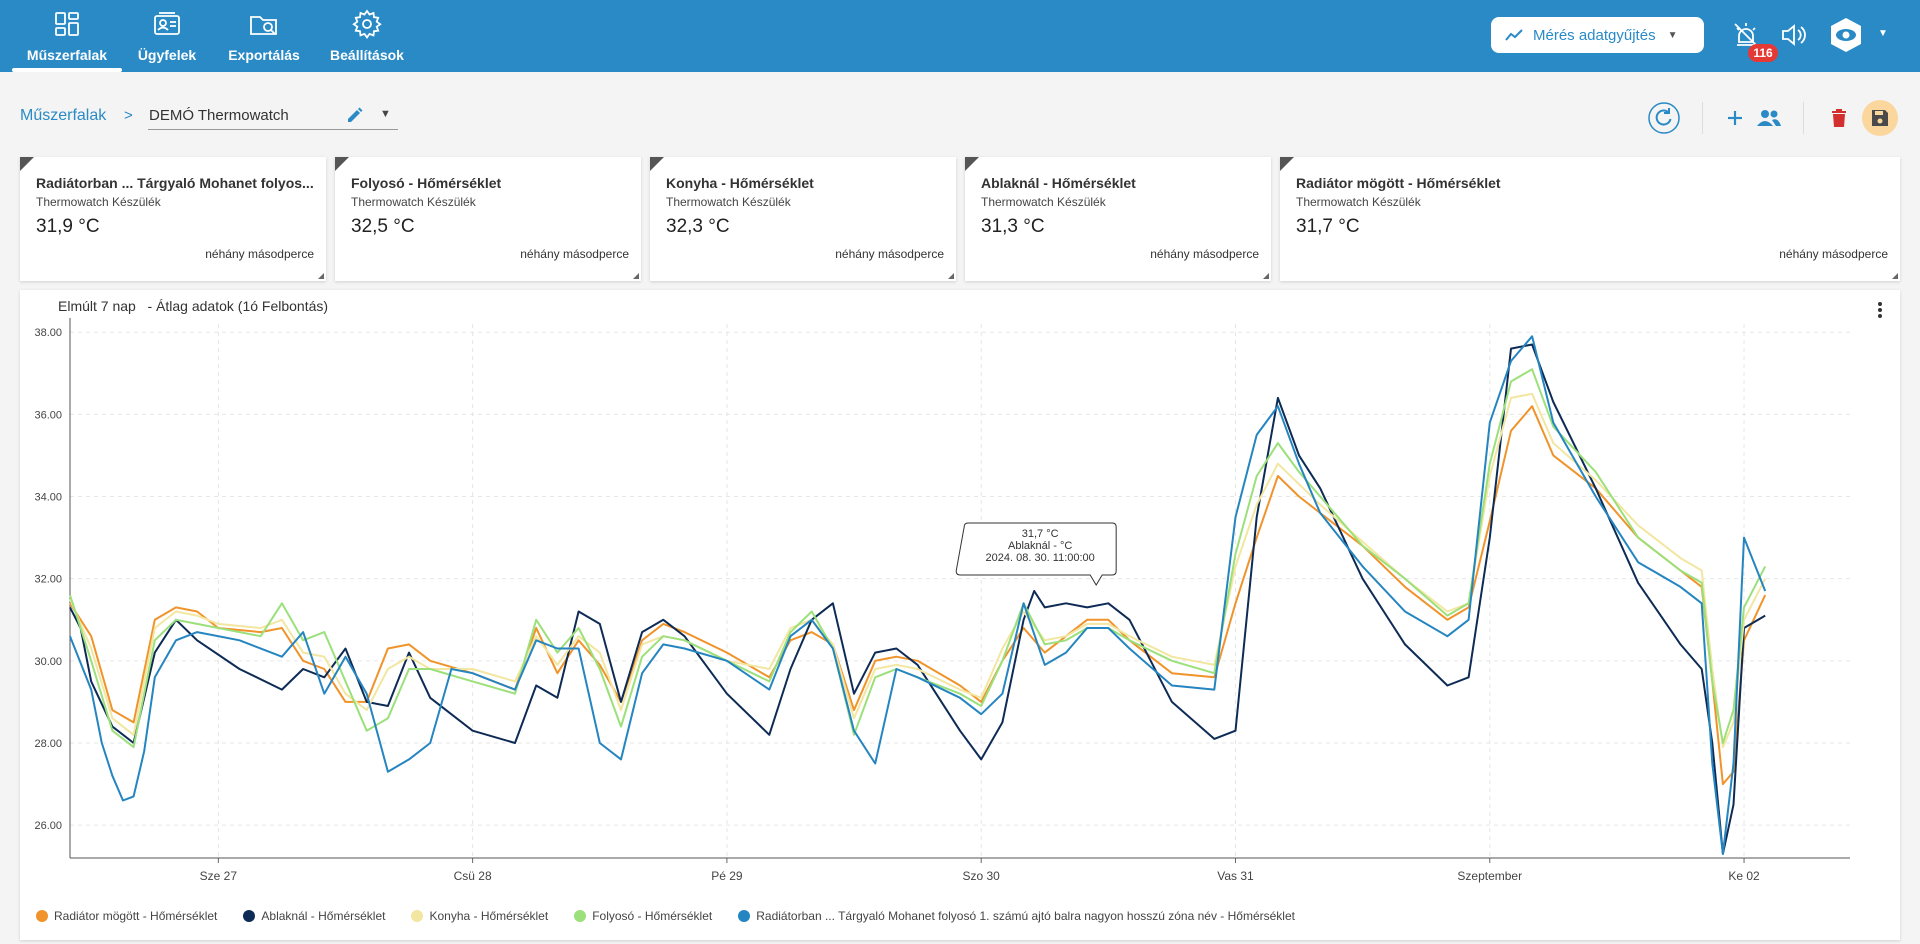  I want to click on card-value: 31,3 °C, so click(1013, 226).